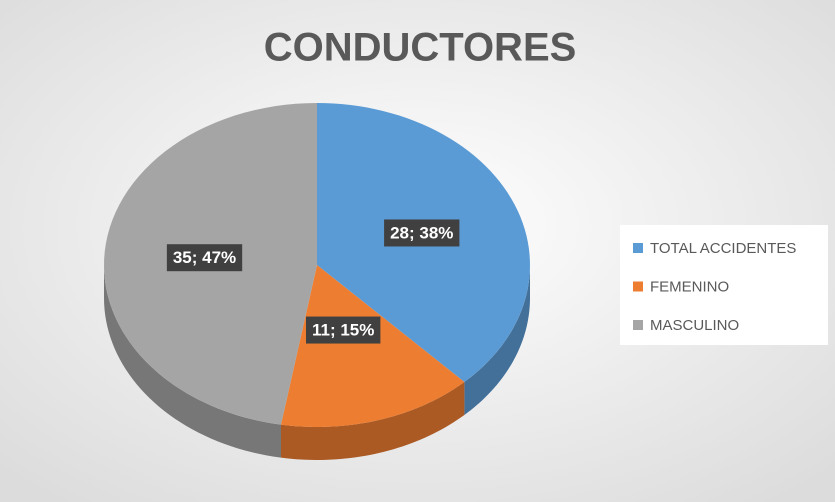 The image size is (835, 502). I want to click on data-label: 28; 38%, so click(422, 233).